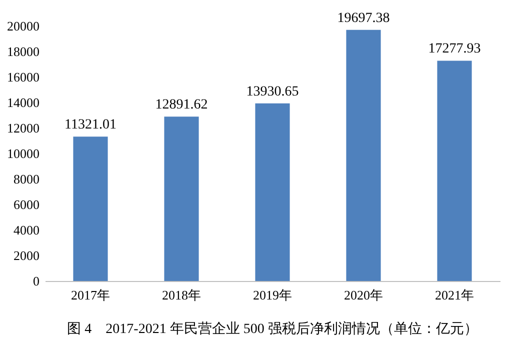  I want to click on y-tick-label: 8000, so click(27, 179).